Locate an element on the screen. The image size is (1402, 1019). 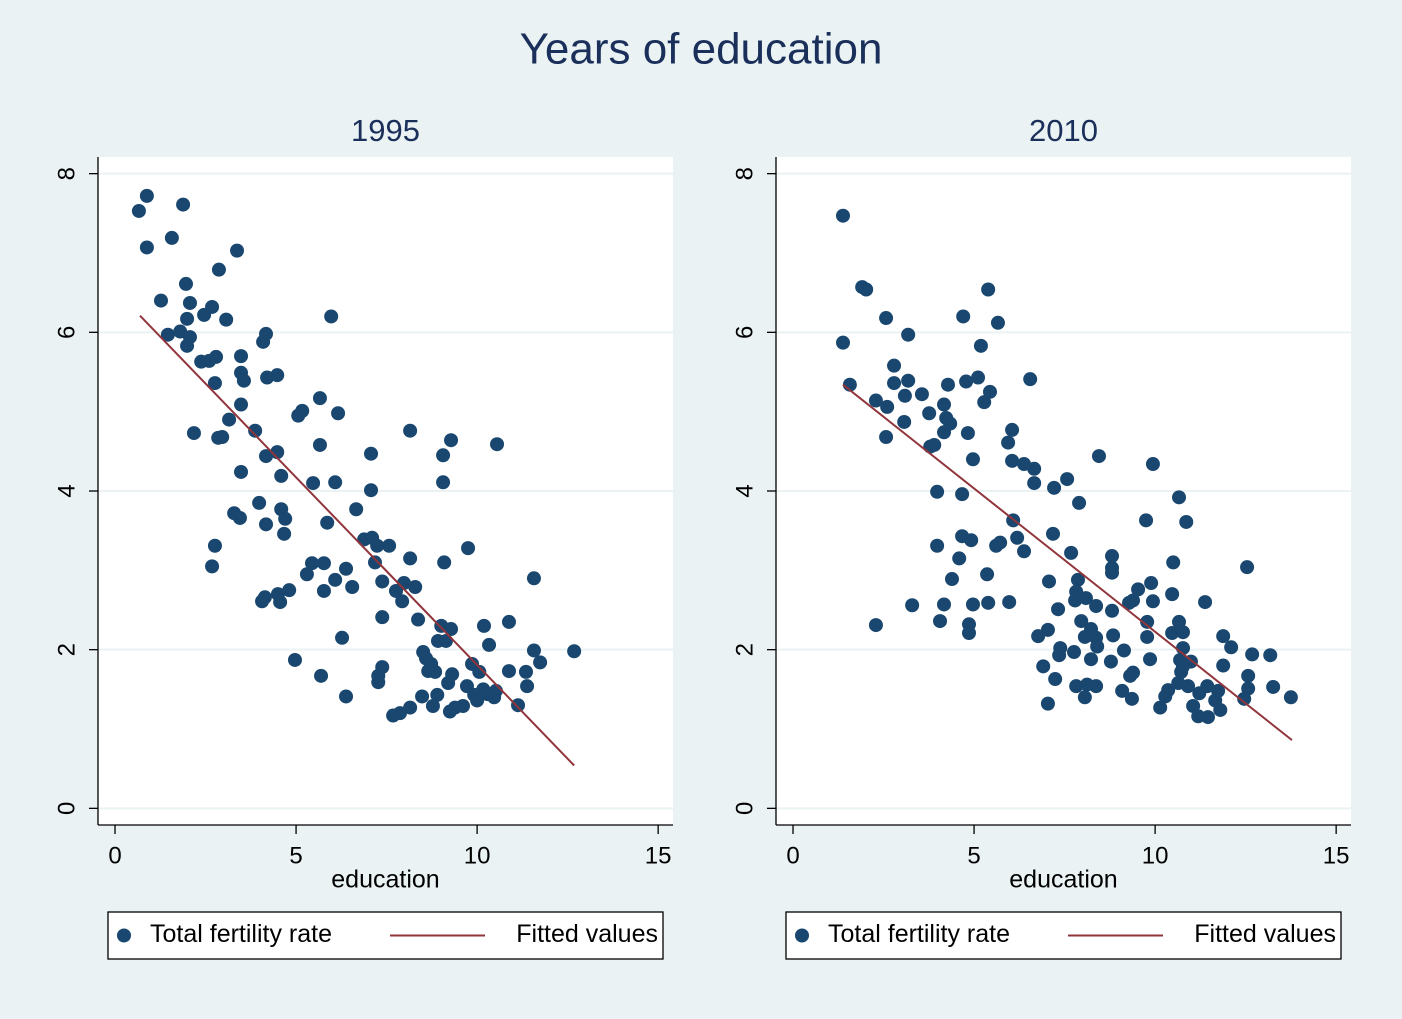
y-tick-label: 4 is located at coordinates (66, 490).